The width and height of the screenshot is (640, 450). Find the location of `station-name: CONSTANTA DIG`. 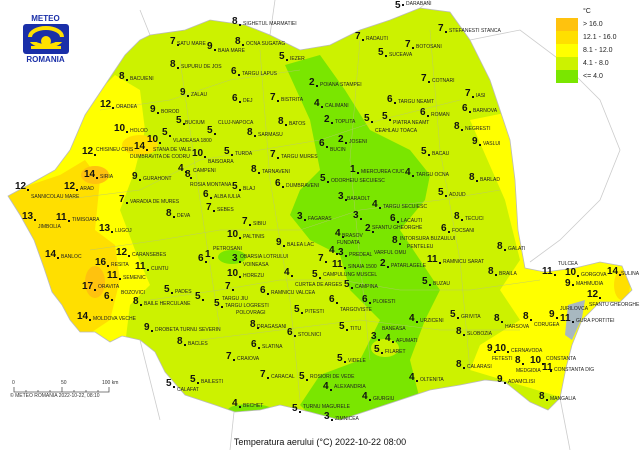

station-name: CONSTANTA DIG is located at coordinates (574, 370).